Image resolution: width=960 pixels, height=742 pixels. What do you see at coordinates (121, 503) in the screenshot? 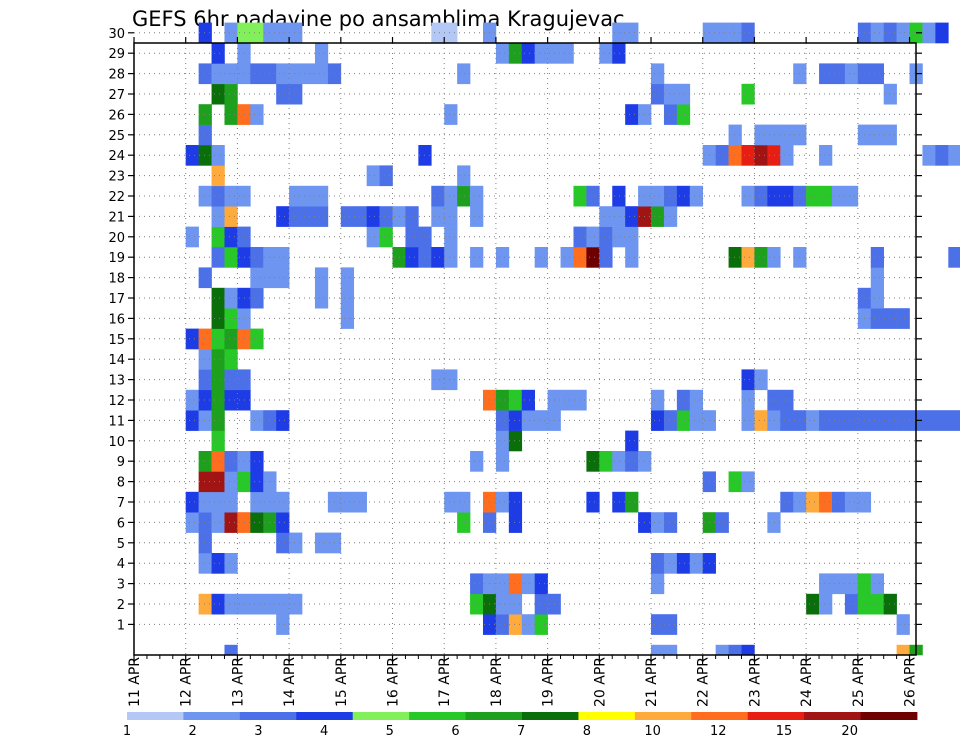
I see `y-tick-label: 7` at bounding box center [121, 503].